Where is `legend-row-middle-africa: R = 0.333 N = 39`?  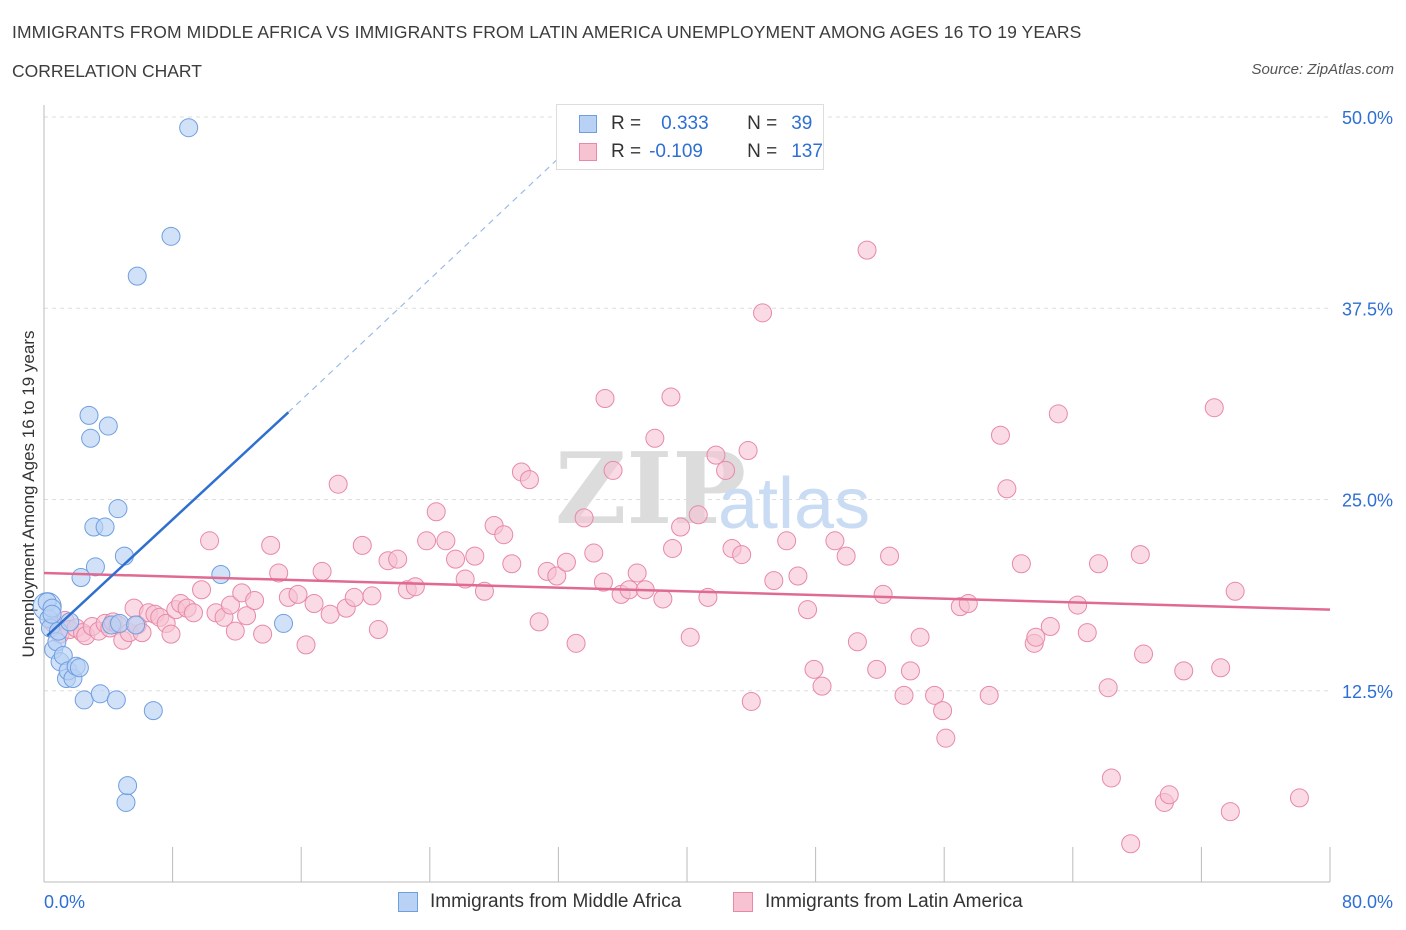
legend-row-middle-africa: R = 0.333 N = 39 is located at coordinates (695, 124).